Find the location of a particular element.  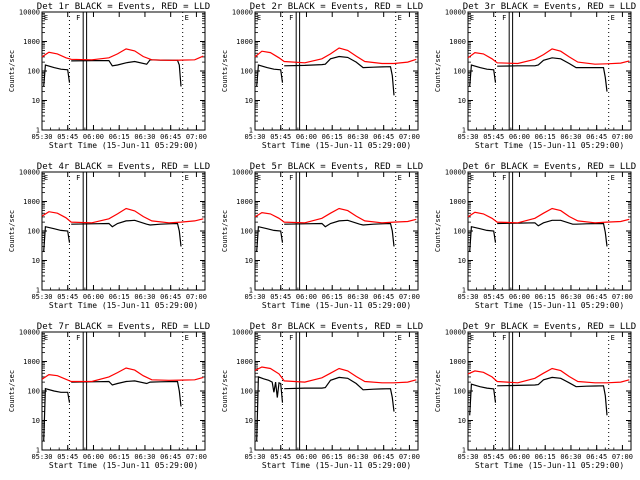

chart-title: Det 8r BLACK = Events, RED = LLD is located at coordinates (336, 327).